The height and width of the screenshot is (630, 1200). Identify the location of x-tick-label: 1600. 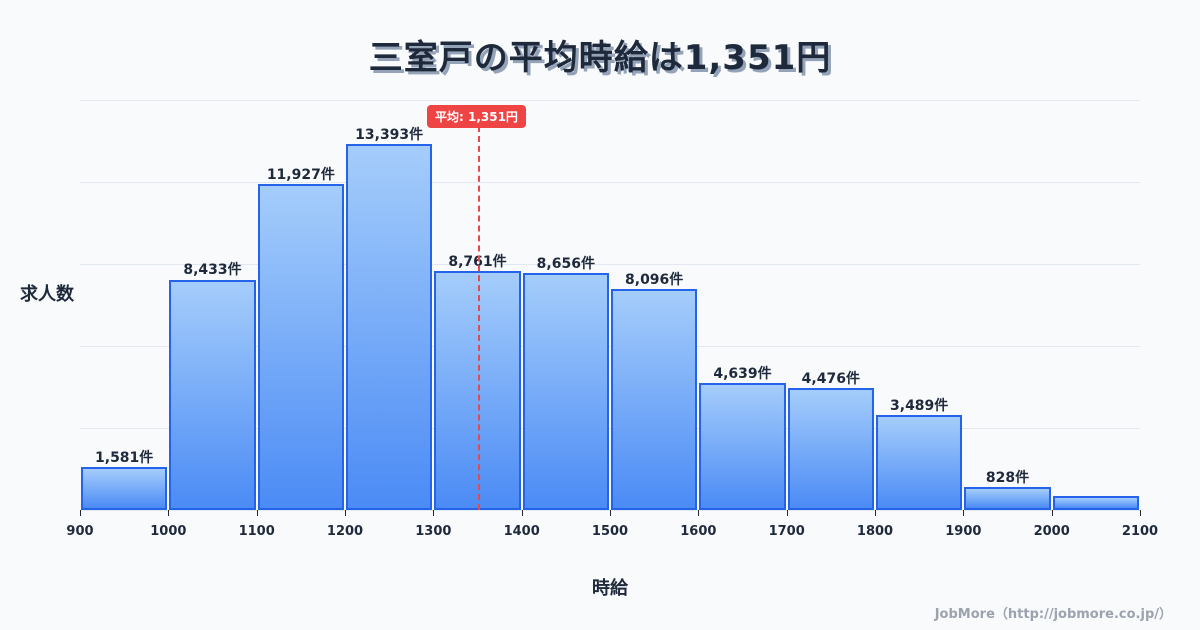
(698, 531).